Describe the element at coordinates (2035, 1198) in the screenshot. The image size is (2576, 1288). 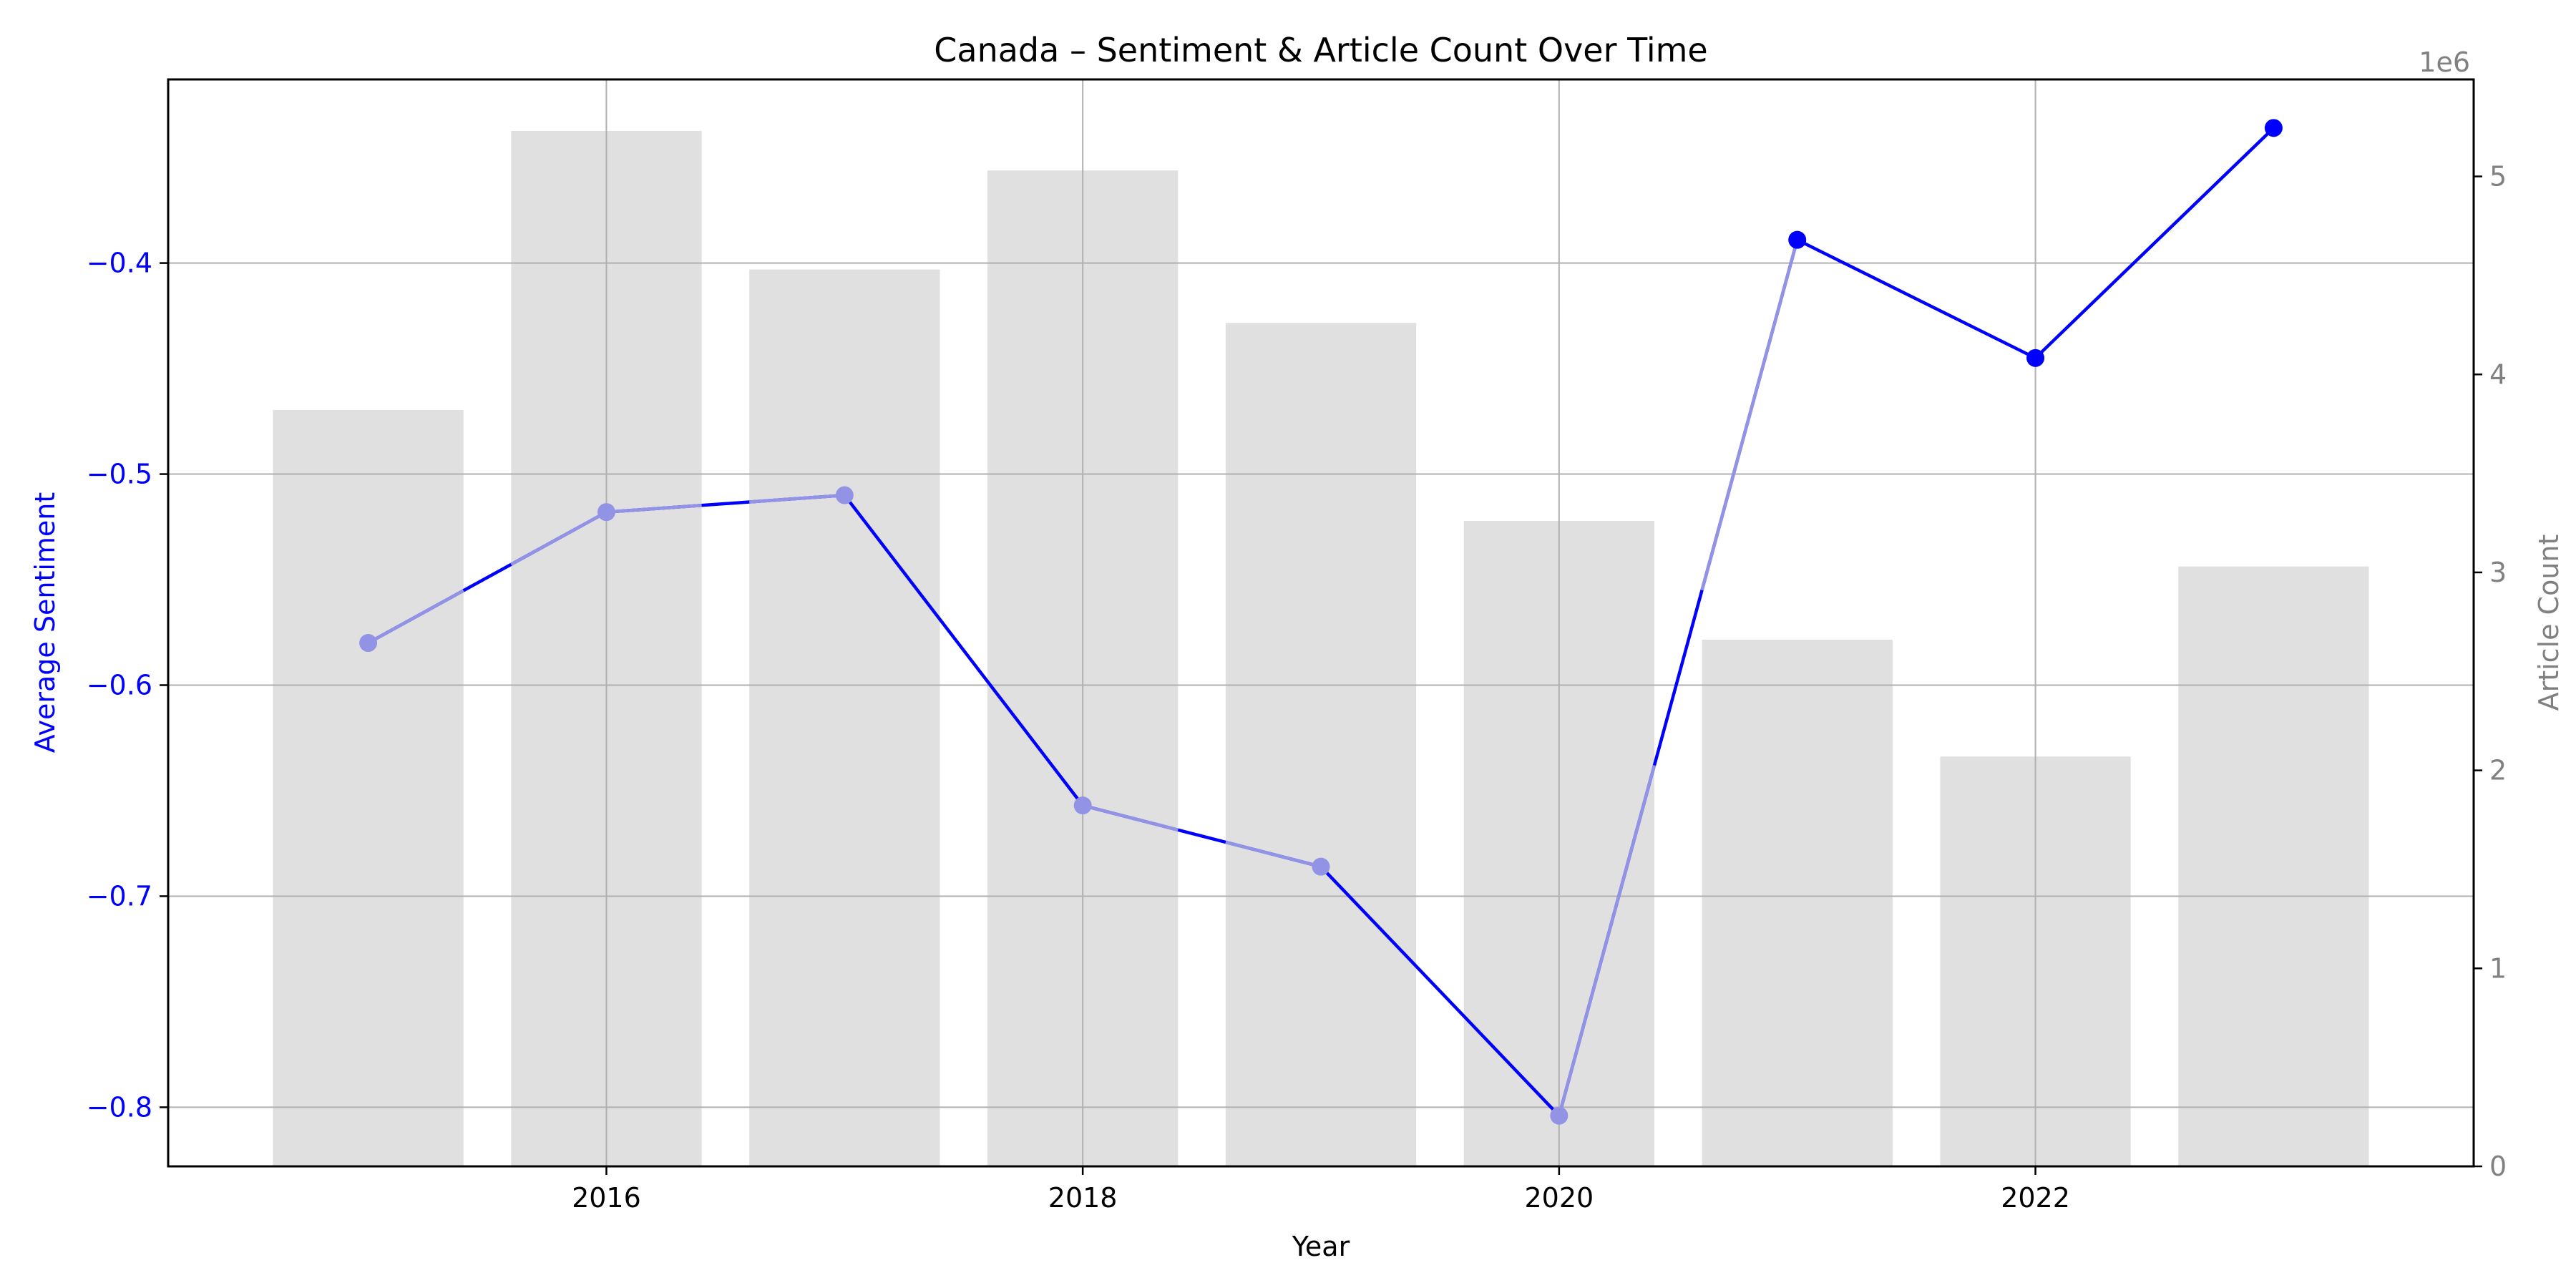
I see `x-tick-label-2022: 2022` at that location.